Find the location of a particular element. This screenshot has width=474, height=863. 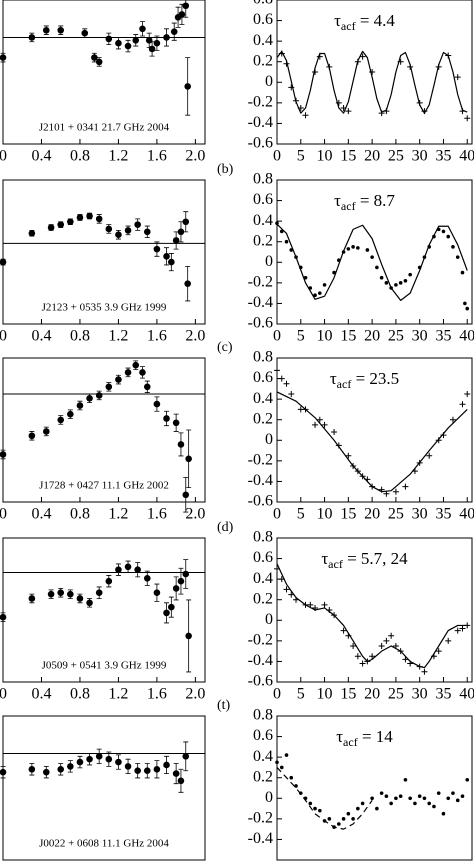

tau-value: = 23.5 is located at coordinates (375, 378).